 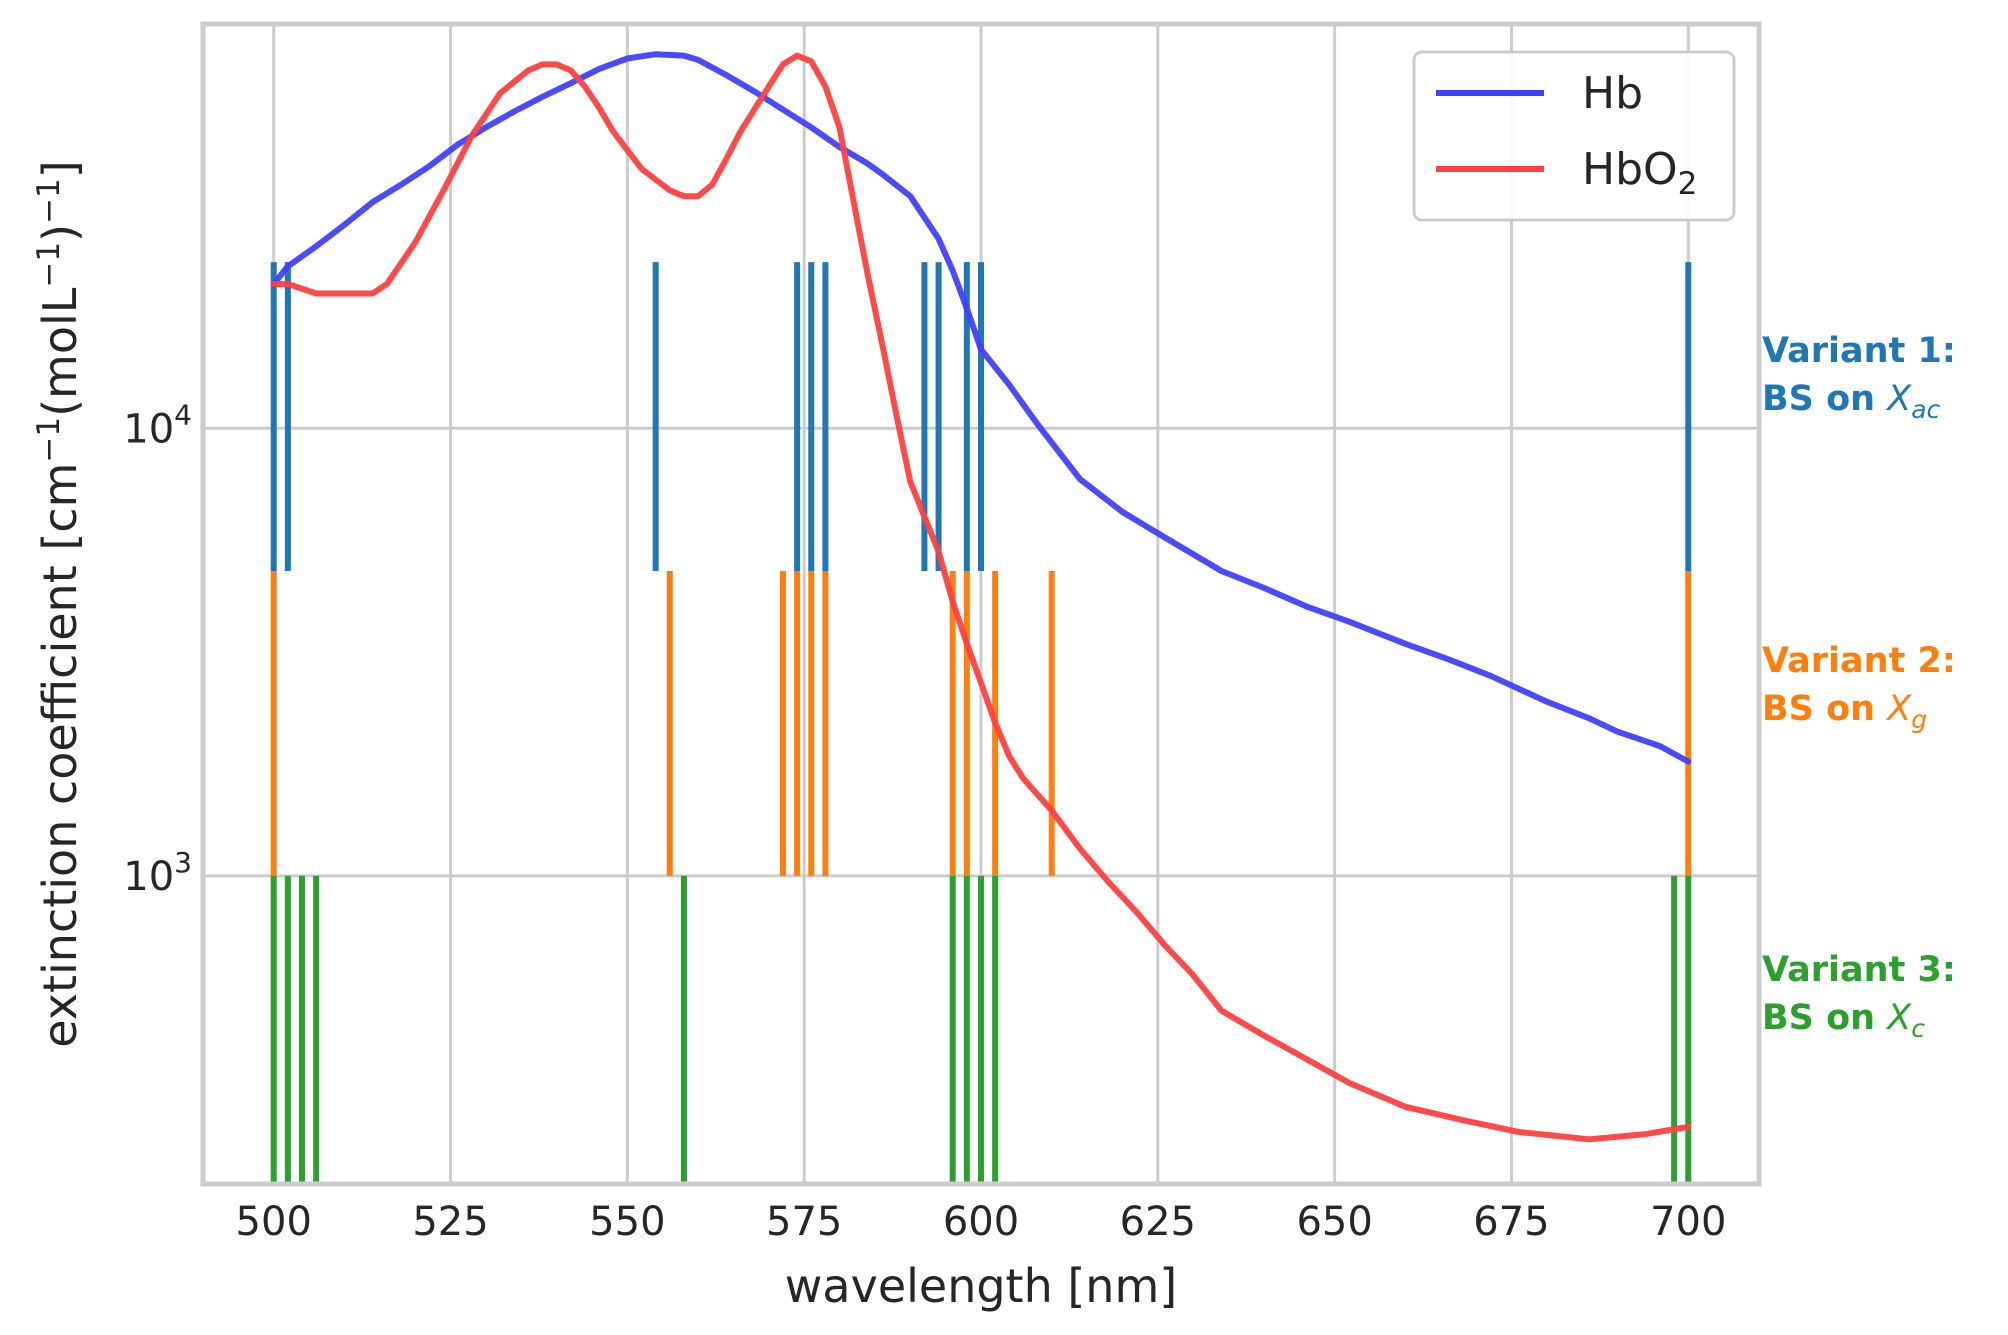 I want to click on y-axis-title-end: ], so click(x=60, y=169).